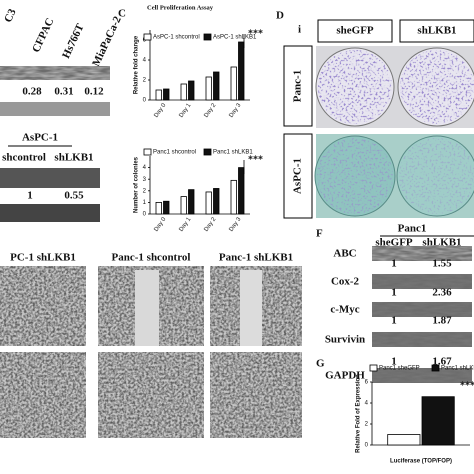 Image resolution: width=474 pixels, height=474 pixels. Describe the element at coordinates (107, 41) in the screenshot. I see `lane-label: MiaPaCa-2` at that location.